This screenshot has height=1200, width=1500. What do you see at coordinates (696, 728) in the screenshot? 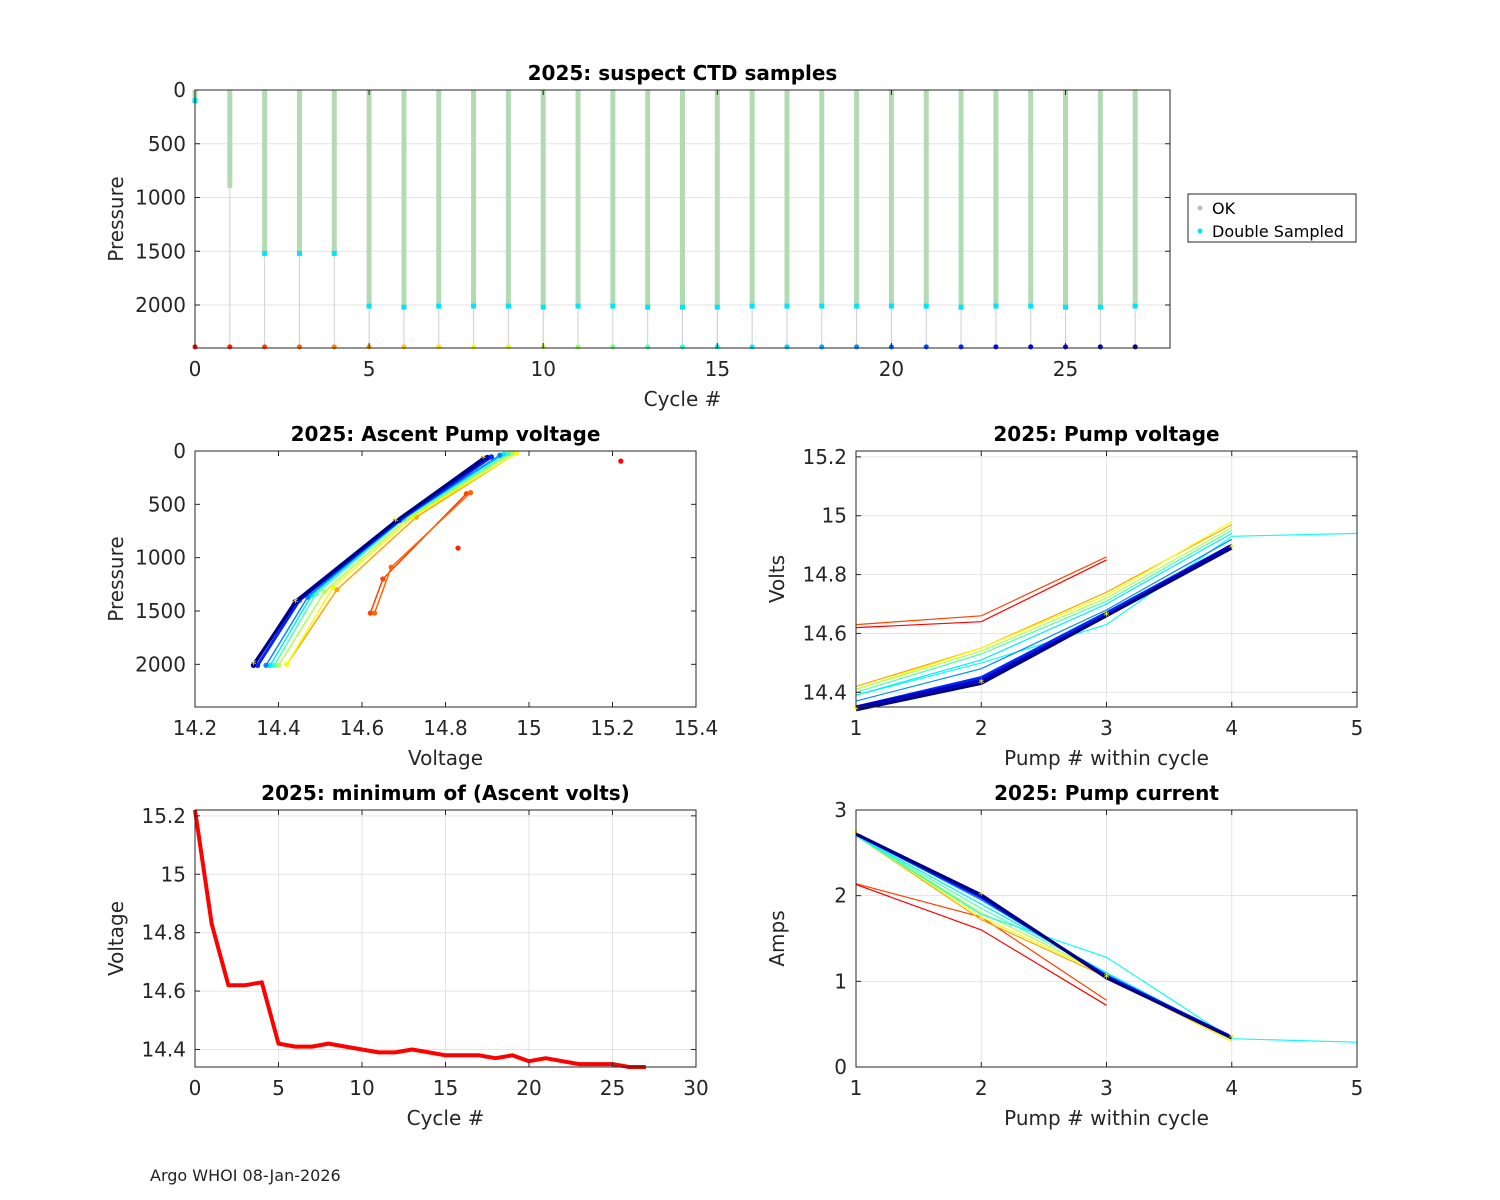
I see `x-tick-label: 15.4` at bounding box center [696, 728].